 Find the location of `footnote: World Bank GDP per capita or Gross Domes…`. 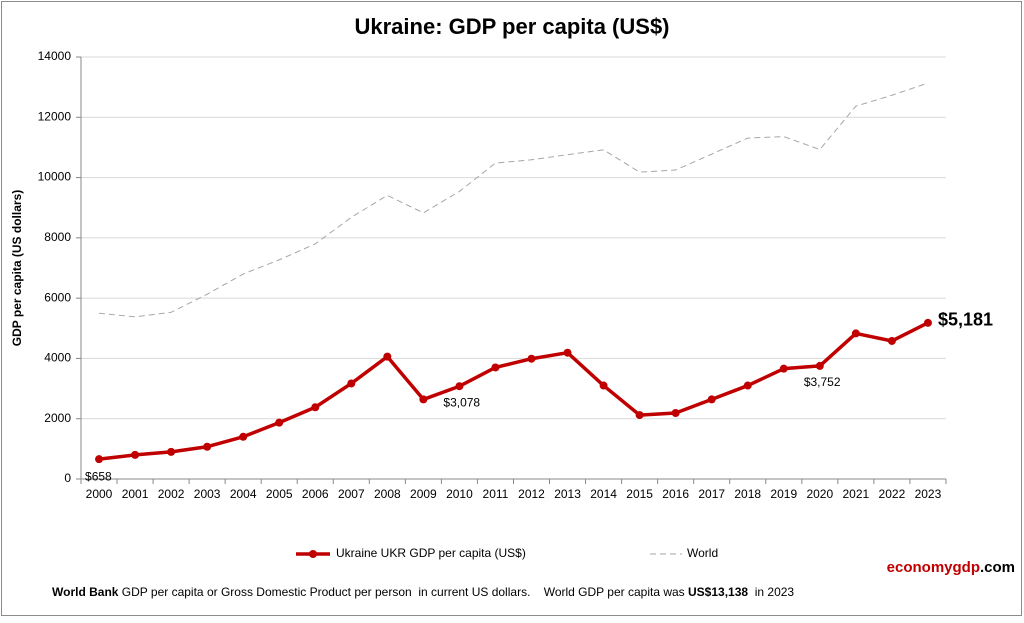

footnote: World Bank GDP per capita or Gross Domes… is located at coordinates (423, 592).